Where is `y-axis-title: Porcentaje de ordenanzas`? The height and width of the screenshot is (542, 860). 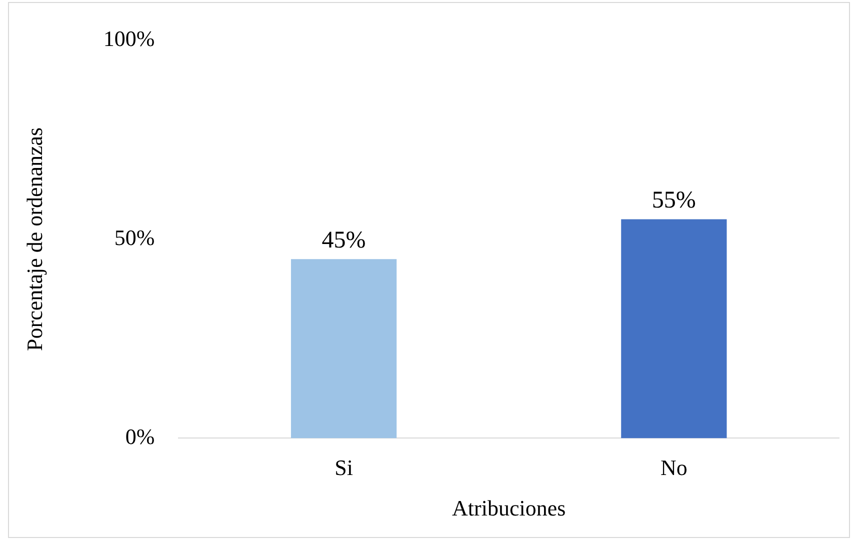 y-axis-title: Porcentaje de ordenanzas is located at coordinates (34, 239).